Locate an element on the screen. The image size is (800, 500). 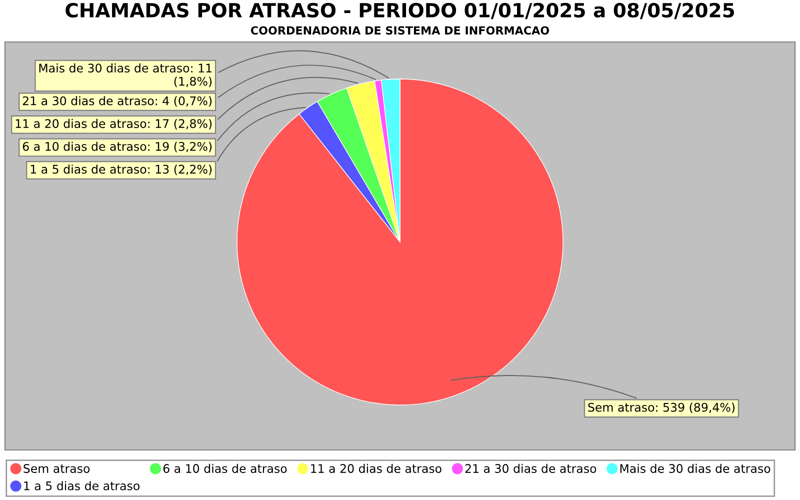
legend-label: Sem atraso is located at coordinates (57, 468).